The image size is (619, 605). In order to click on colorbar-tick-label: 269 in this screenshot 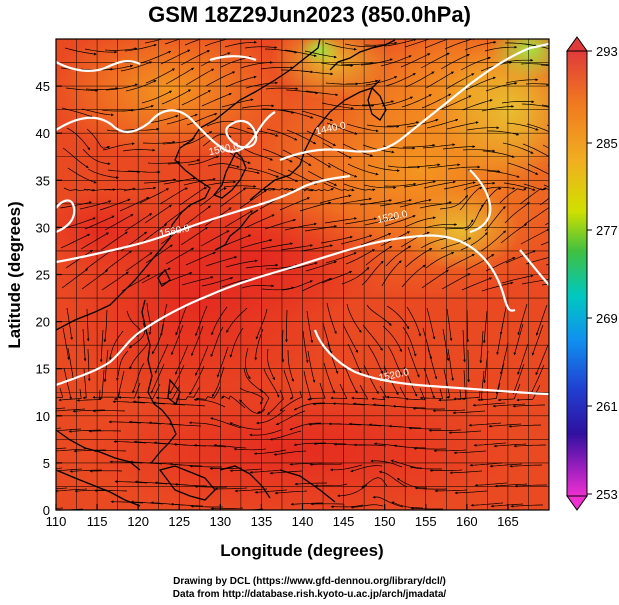, I will do `click(607, 318)`.